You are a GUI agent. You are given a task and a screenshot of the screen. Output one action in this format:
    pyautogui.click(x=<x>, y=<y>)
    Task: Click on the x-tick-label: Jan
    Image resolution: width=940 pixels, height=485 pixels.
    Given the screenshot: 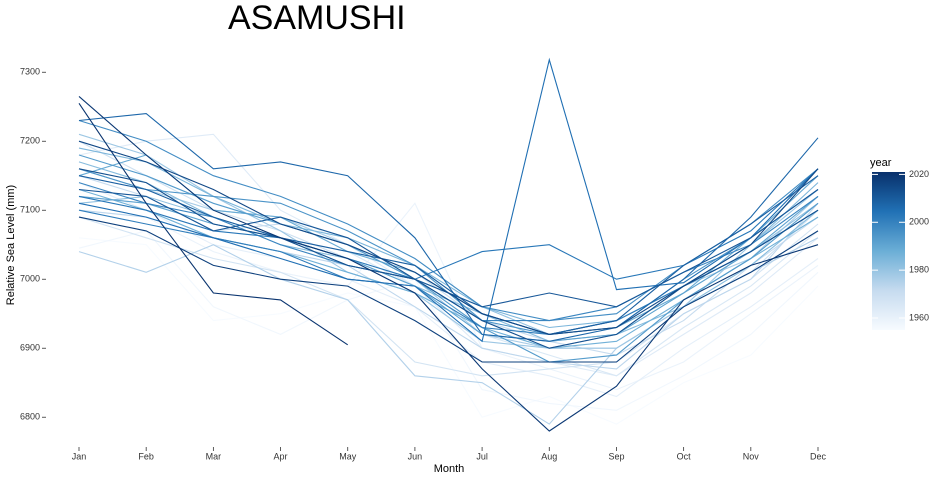 What is the action you would take?
    pyautogui.click(x=79, y=456)
    